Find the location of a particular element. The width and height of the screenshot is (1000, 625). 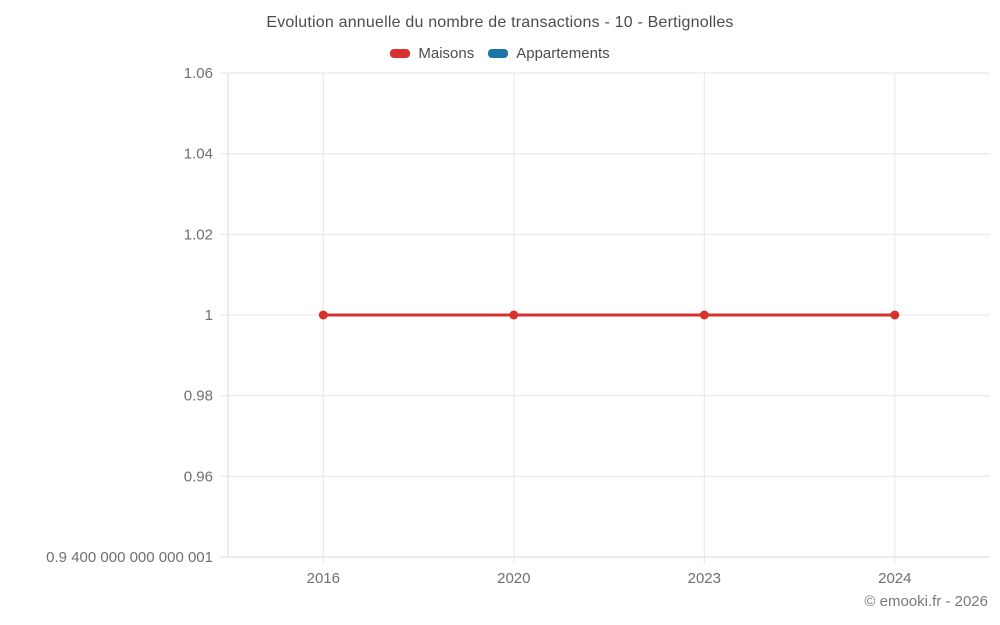

legend-item-appartements: Appartements is located at coordinates (549, 53).